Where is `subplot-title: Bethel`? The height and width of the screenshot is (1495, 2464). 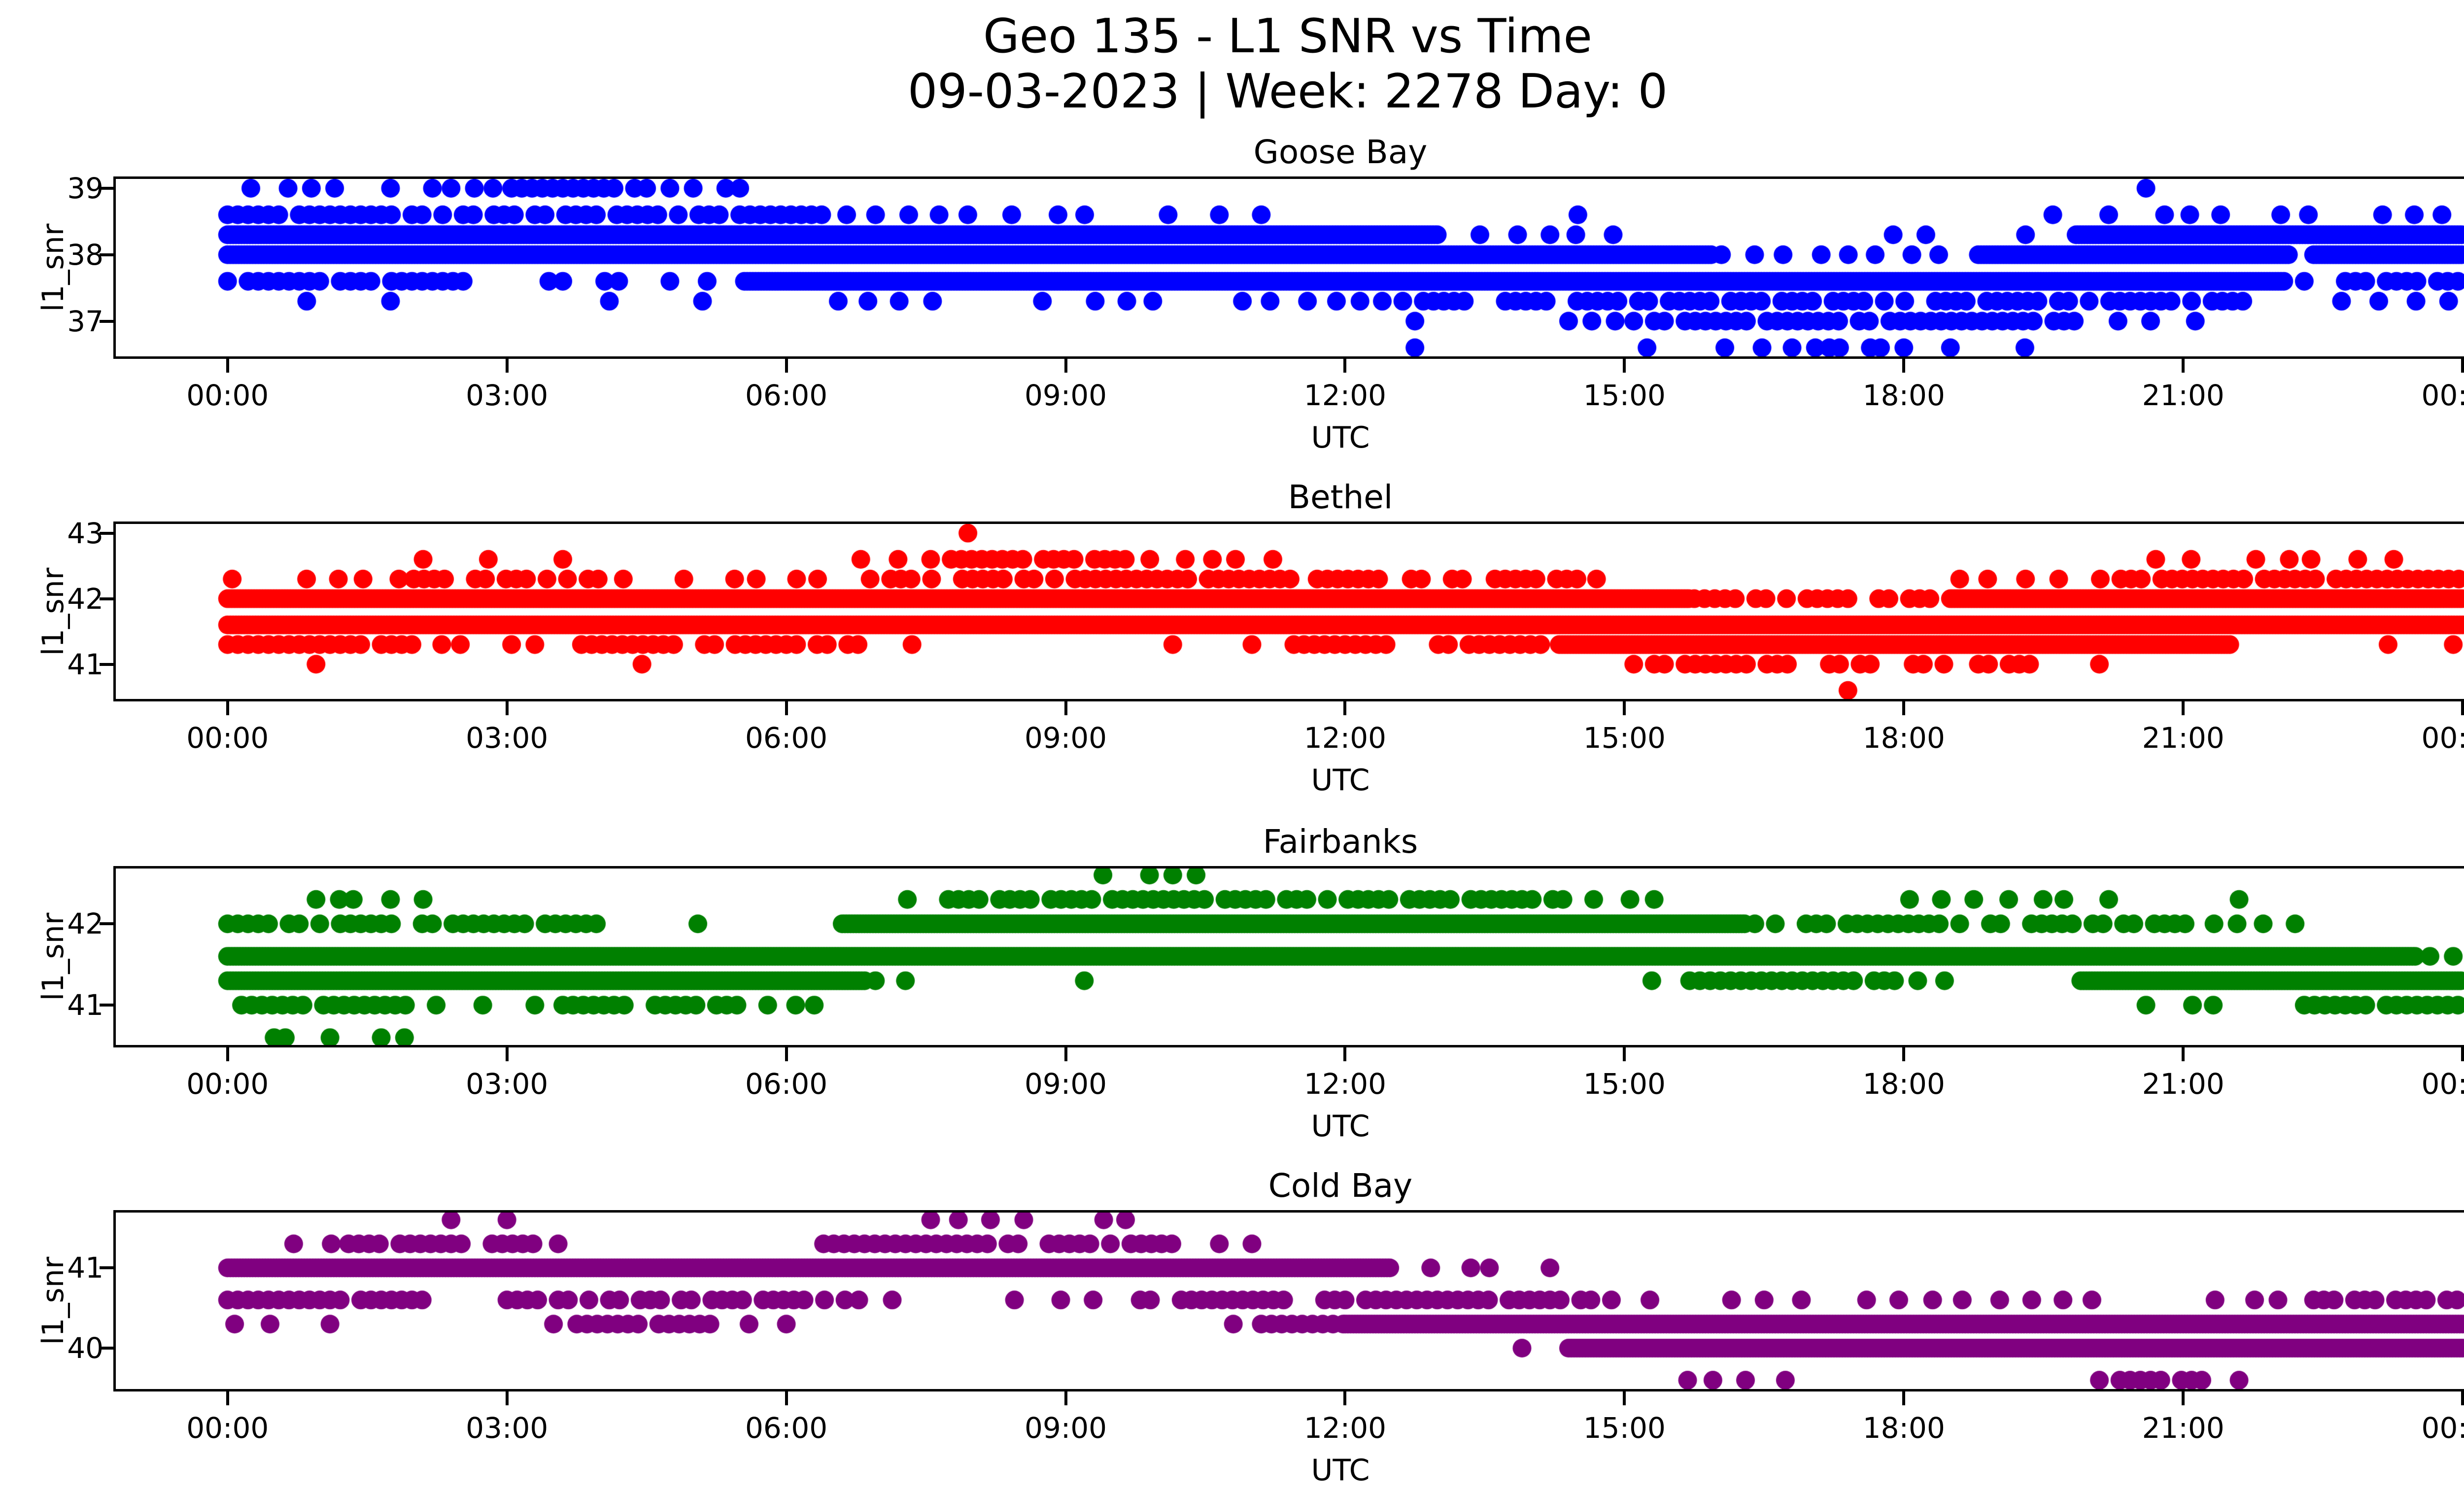 subplot-title: Bethel is located at coordinates (1340, 497).